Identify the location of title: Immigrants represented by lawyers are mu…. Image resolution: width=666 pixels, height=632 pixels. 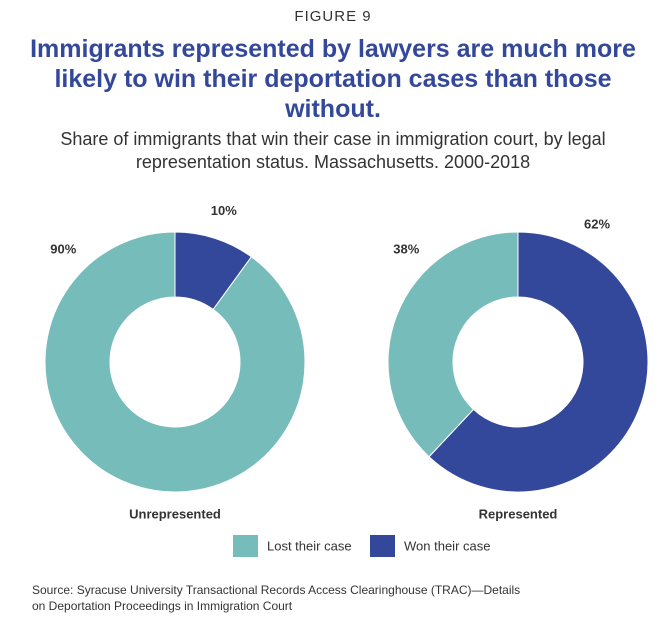
(333, 79).